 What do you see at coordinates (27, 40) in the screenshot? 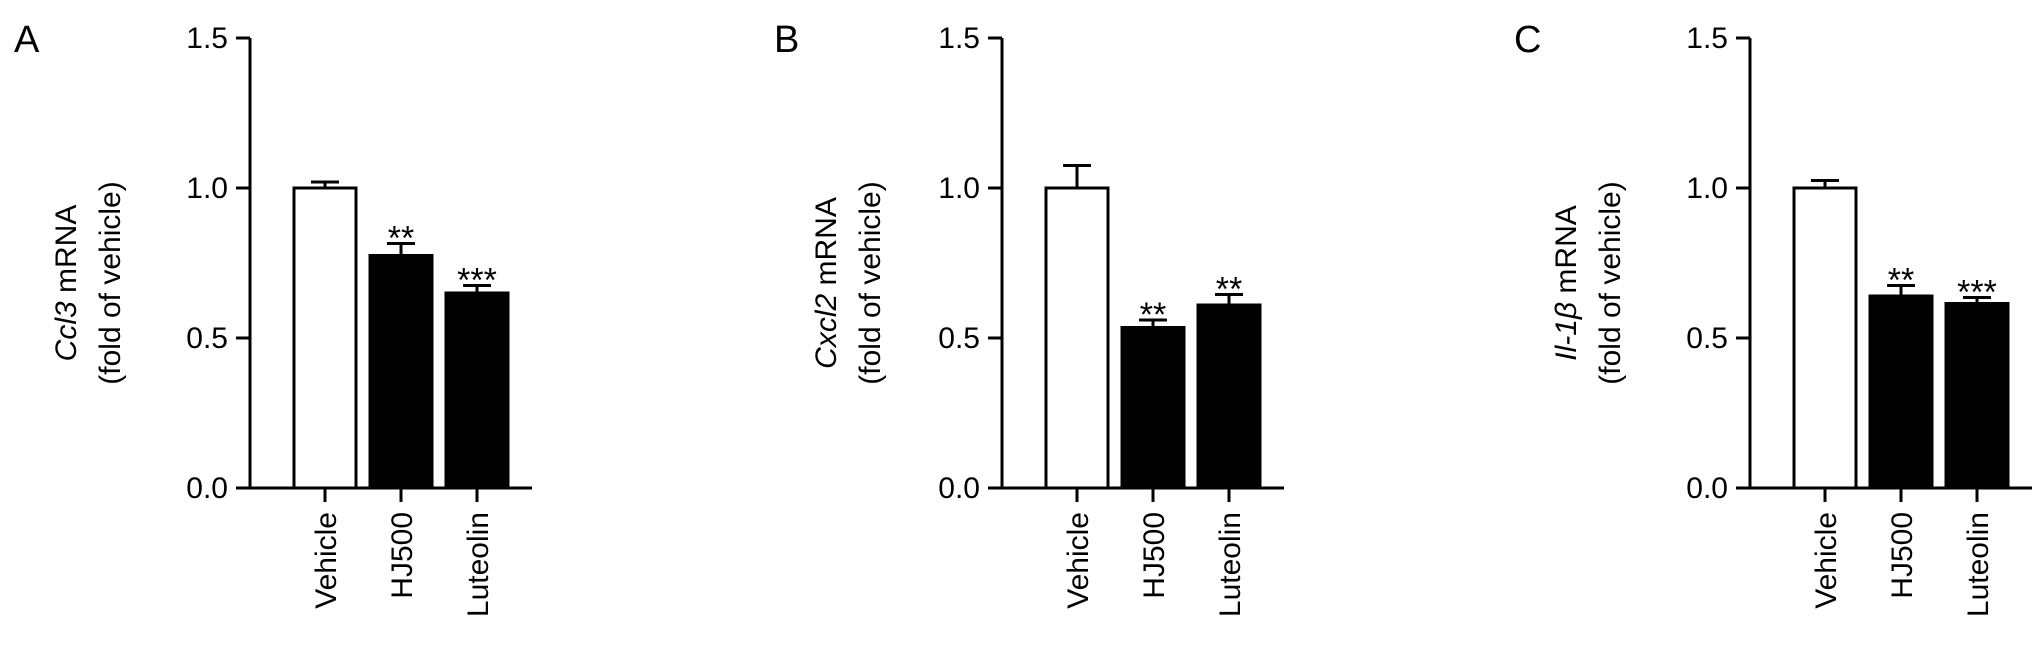
I see `panel-label: A` at bounding box center [27, 40].